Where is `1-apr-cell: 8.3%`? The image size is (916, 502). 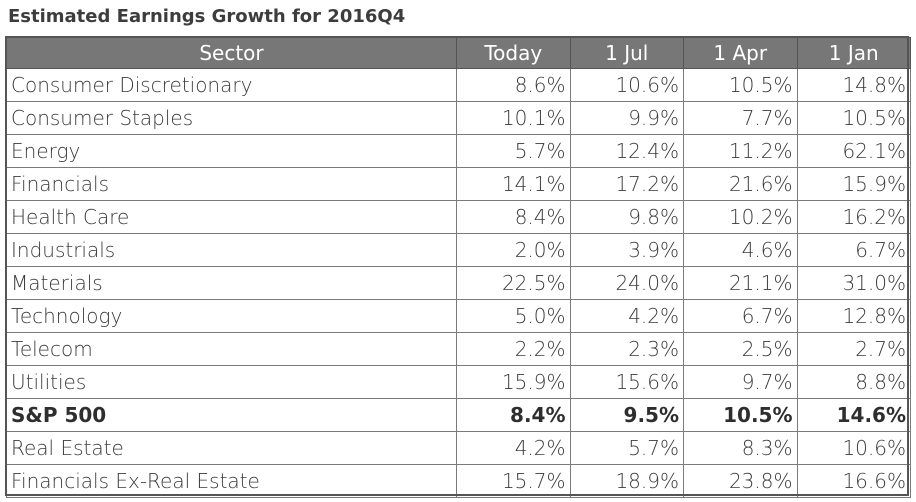 1-apr-cell: 8.3% is located at coordinates (740, 448).